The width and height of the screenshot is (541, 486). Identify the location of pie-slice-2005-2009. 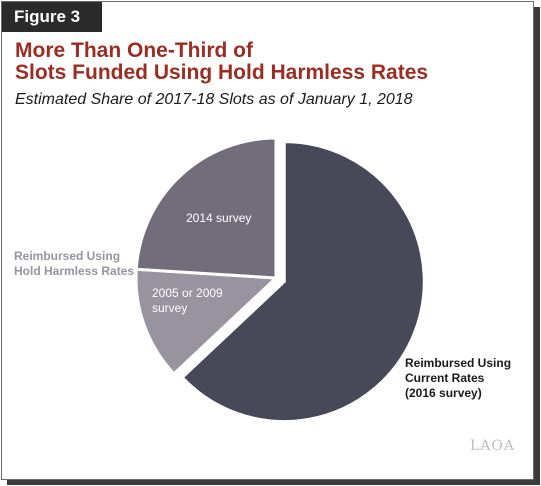
(206, 321).